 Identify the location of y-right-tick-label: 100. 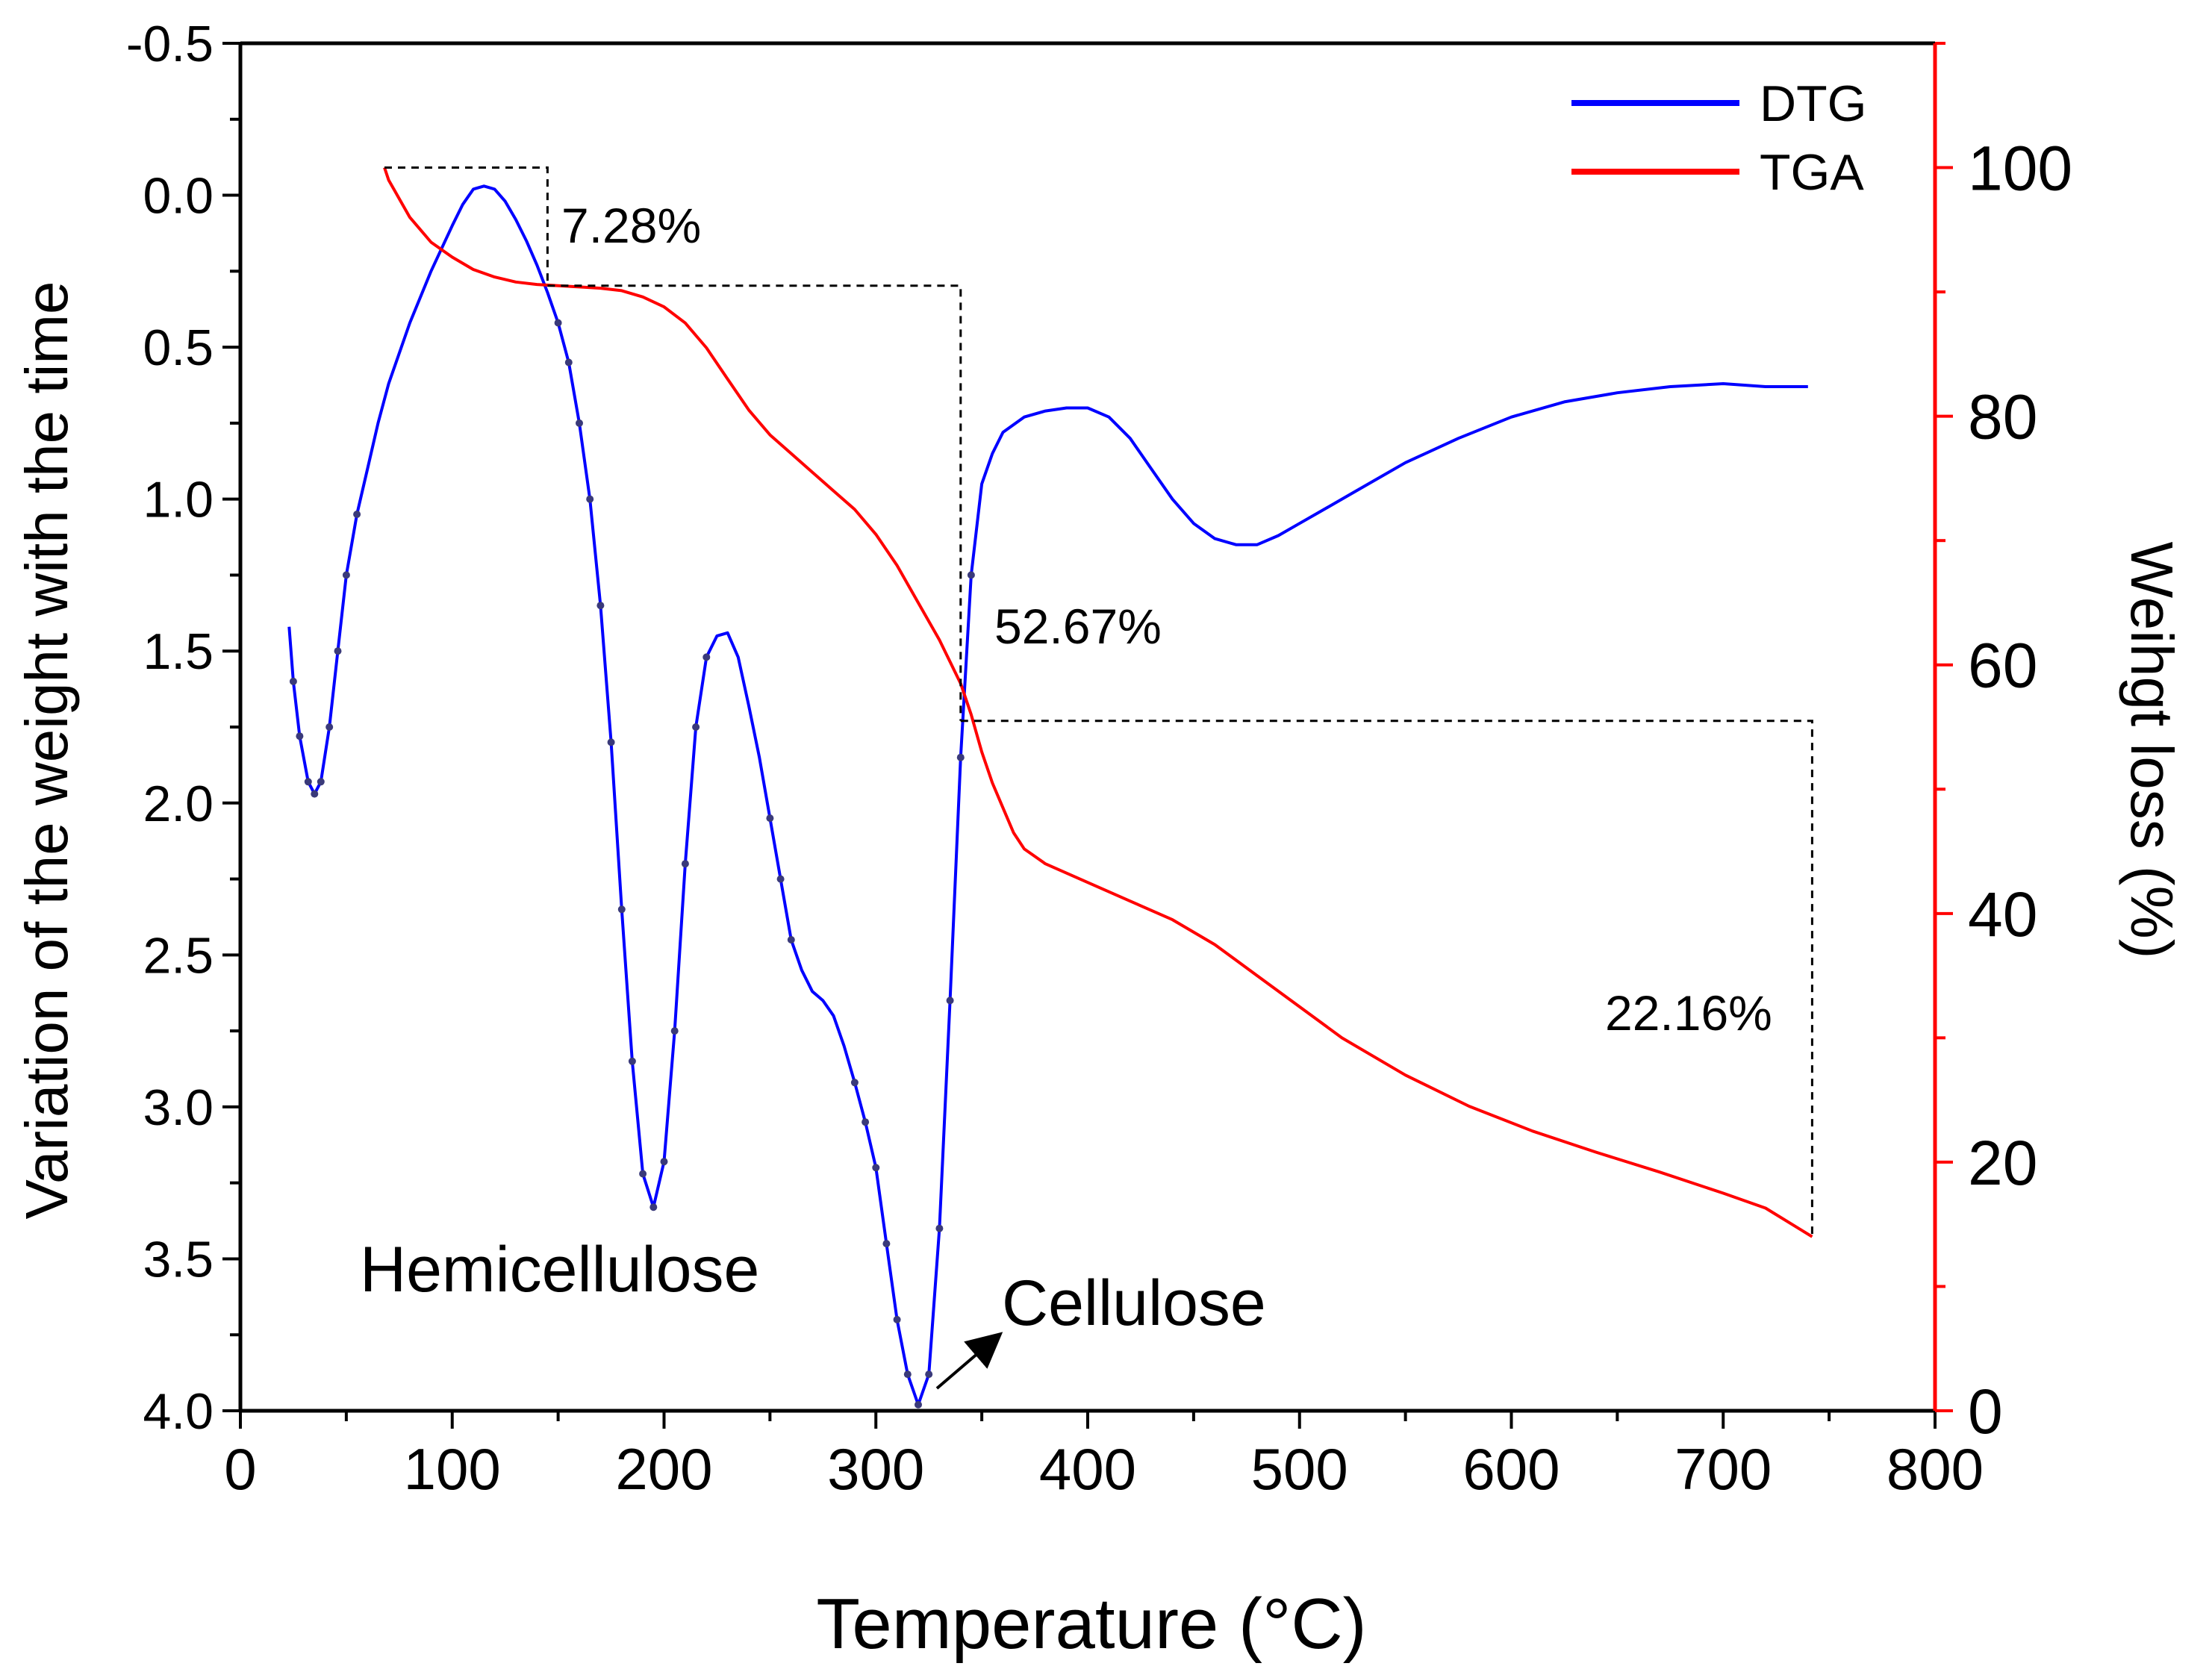
(2020, 169).